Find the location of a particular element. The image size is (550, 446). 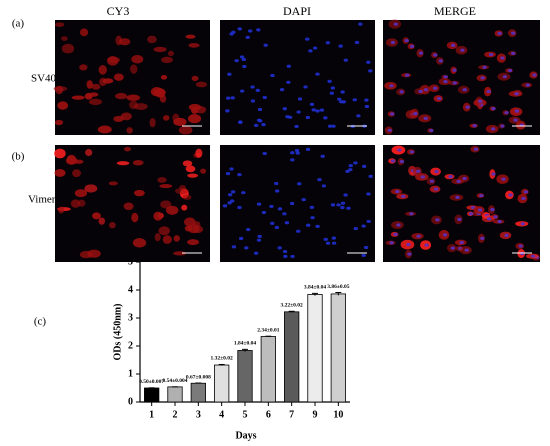

y-tick-label: 5 is located at coordinates (130, 261).